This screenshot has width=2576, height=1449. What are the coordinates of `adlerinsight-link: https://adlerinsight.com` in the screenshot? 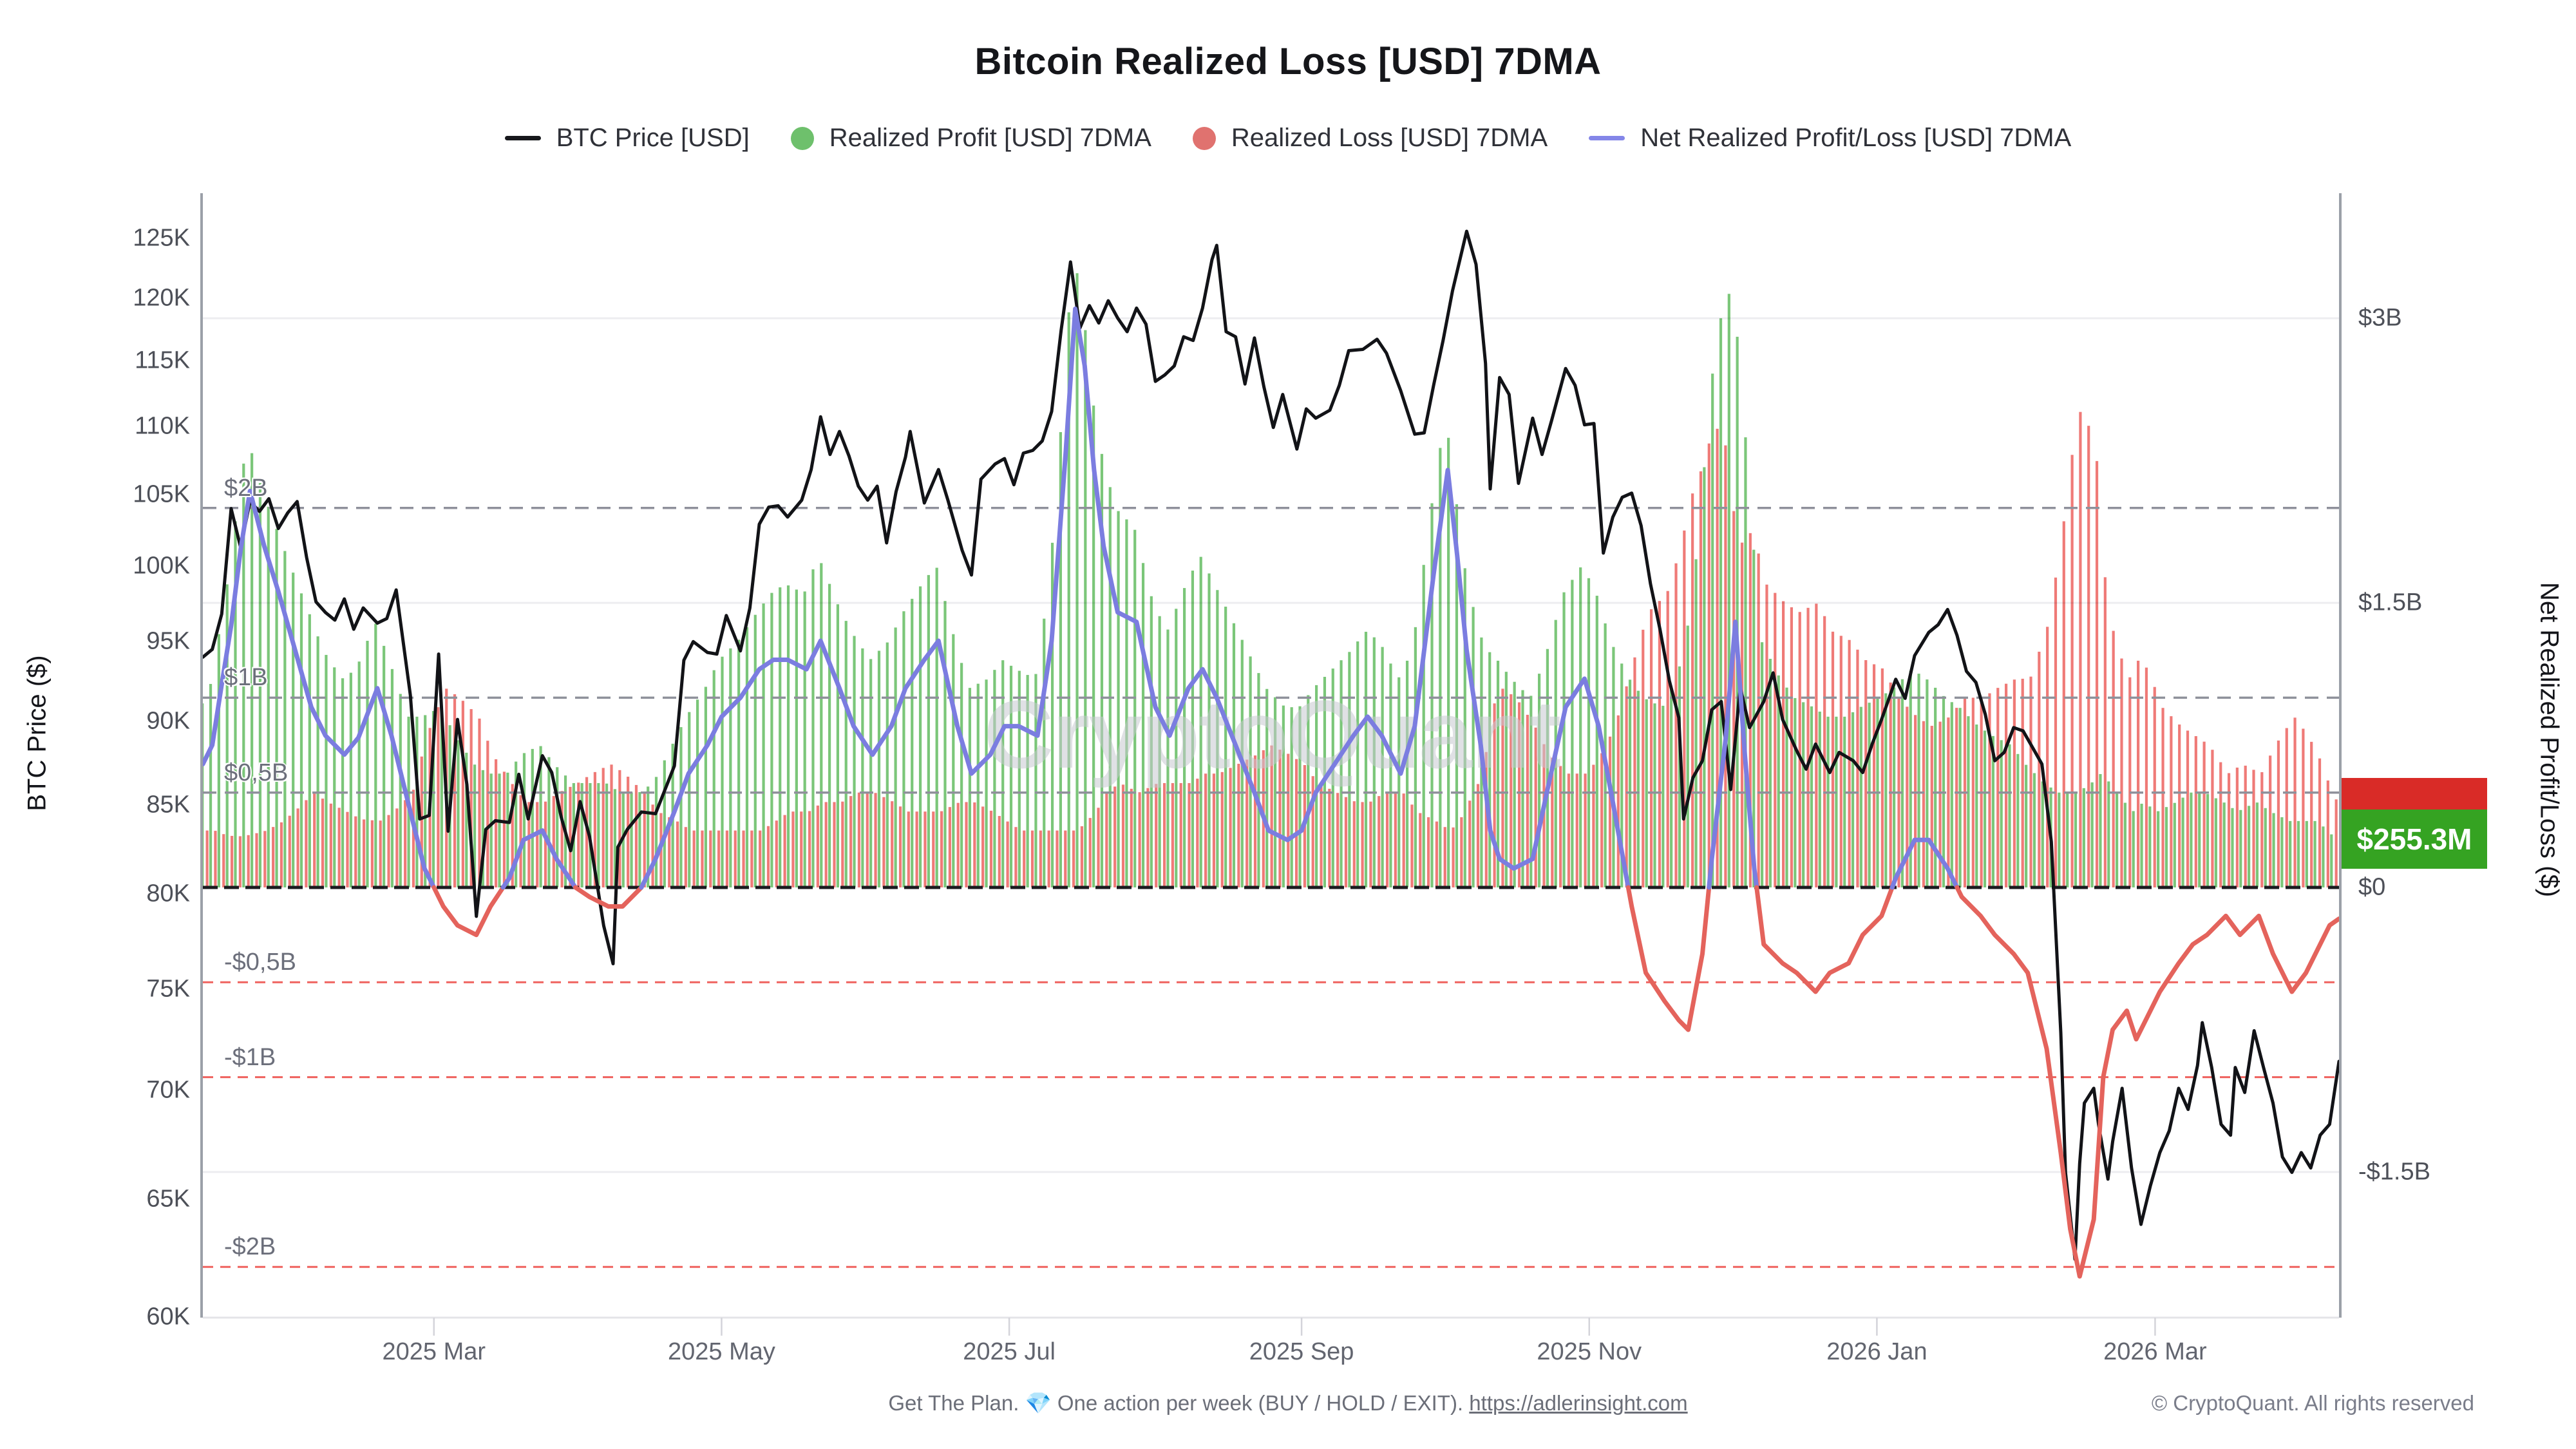 It's located at (1578, 1403).